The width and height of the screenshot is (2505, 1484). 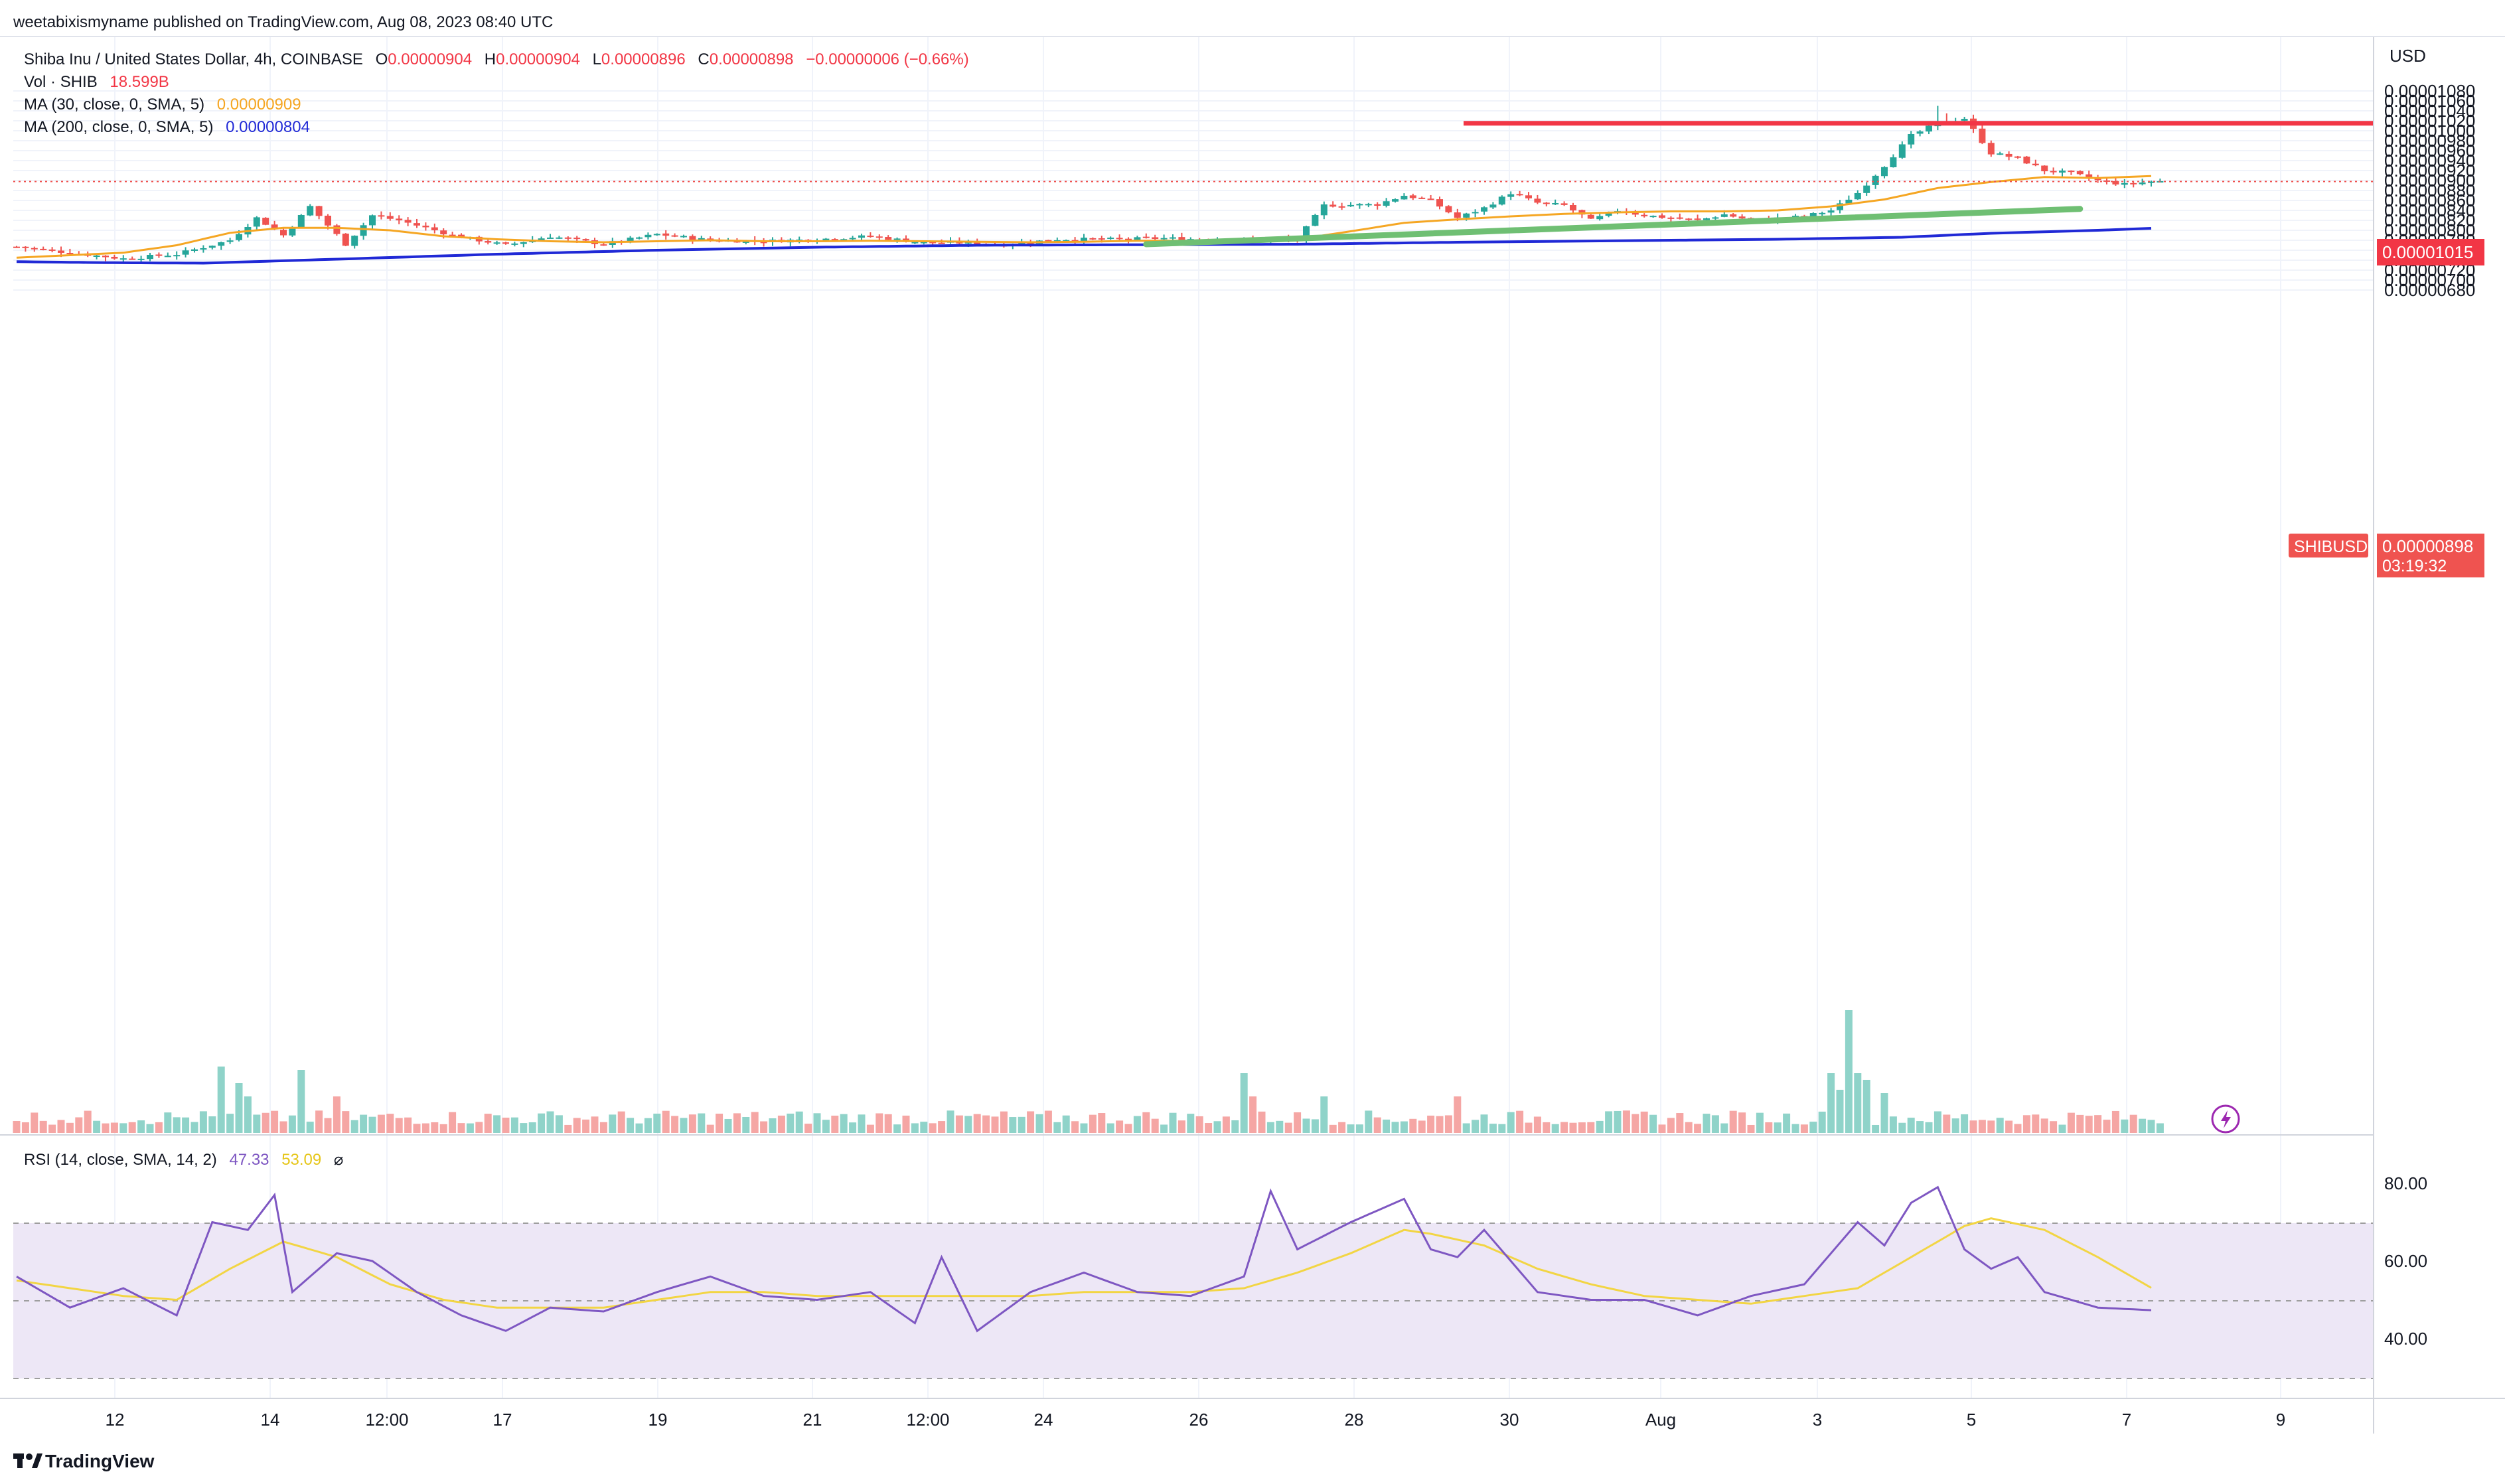 I want to click on price-tick-label: 0.00000820, so click(x=2429, y=220).